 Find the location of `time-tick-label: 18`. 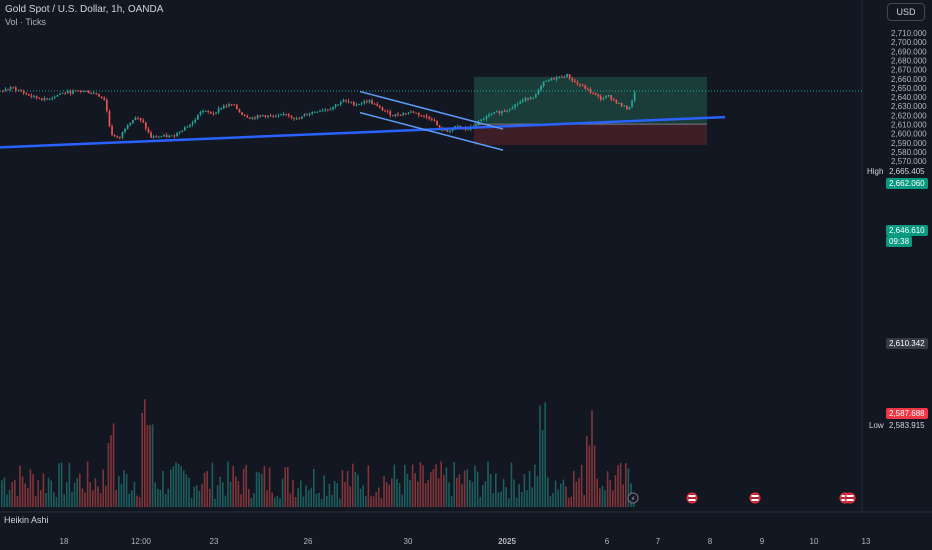

time-tick-label: 18 is located at coordinates (64, 541).